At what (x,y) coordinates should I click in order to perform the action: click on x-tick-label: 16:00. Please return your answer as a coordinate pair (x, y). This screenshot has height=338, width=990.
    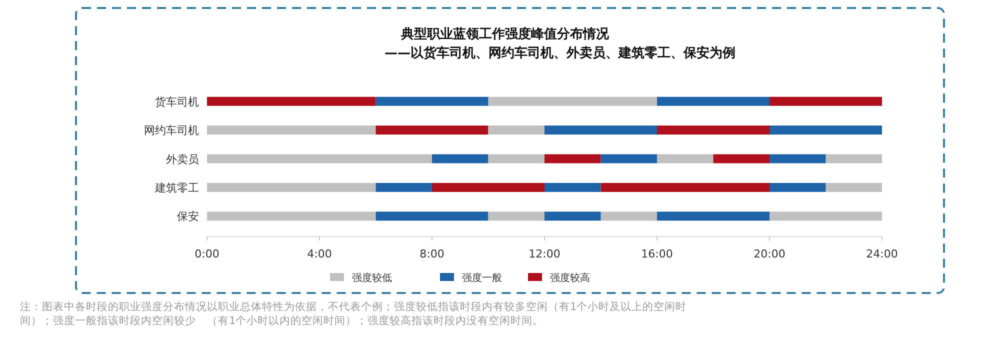
    Looking at the image, I should click on (657, 254).